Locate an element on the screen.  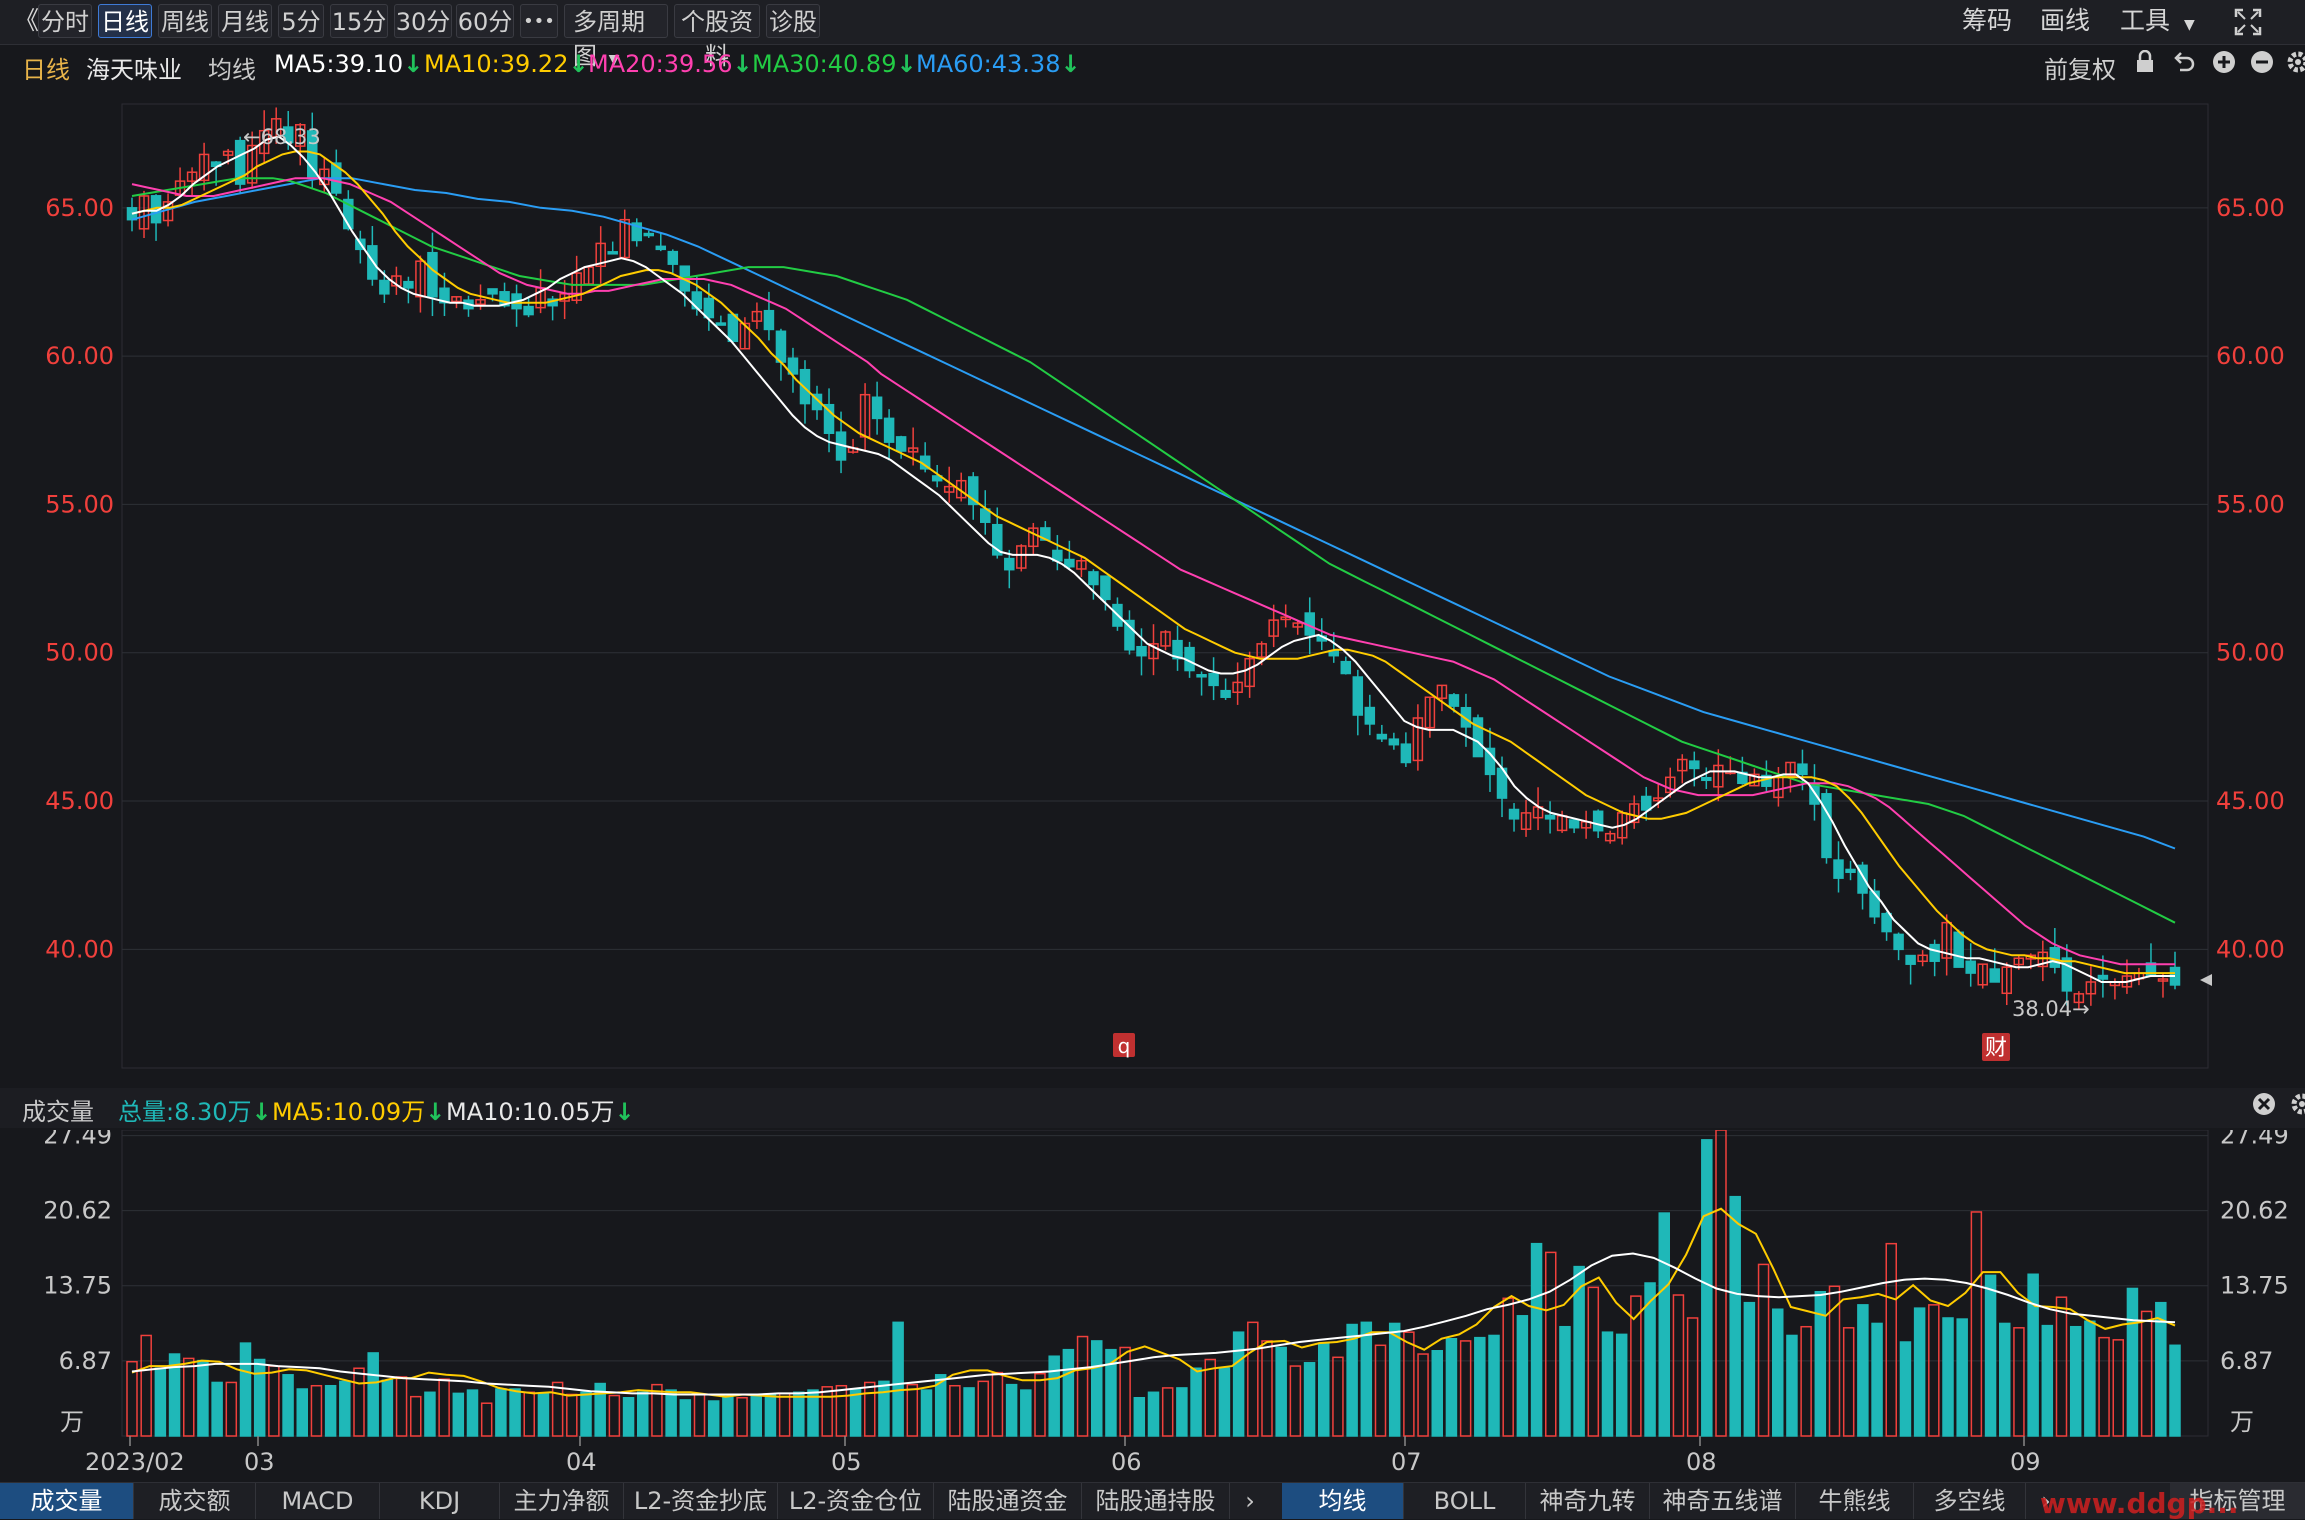
ma30-value: MA30:40.89↓ is located at coordinates (834, 64).